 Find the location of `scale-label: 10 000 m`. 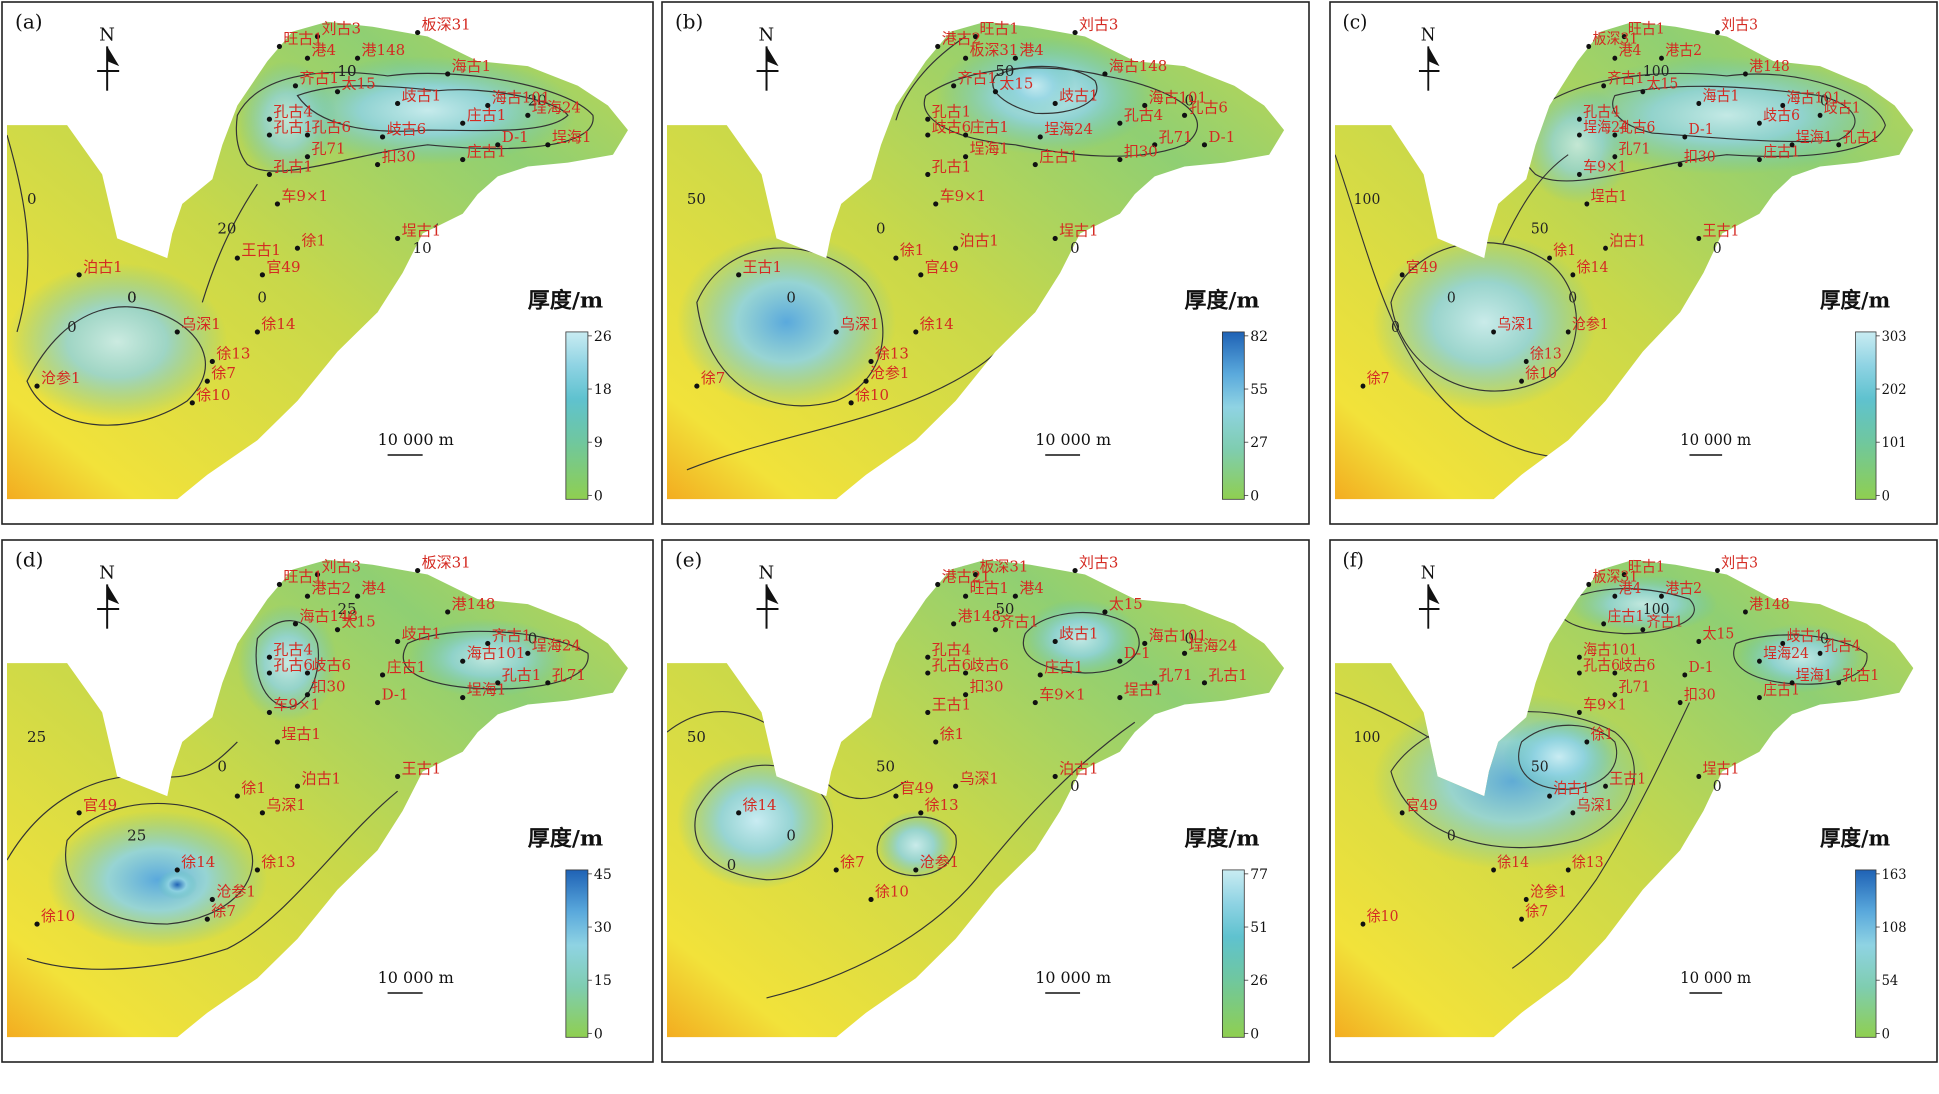

scale-label: 10 000 m is located at coordinates (1715, 440).